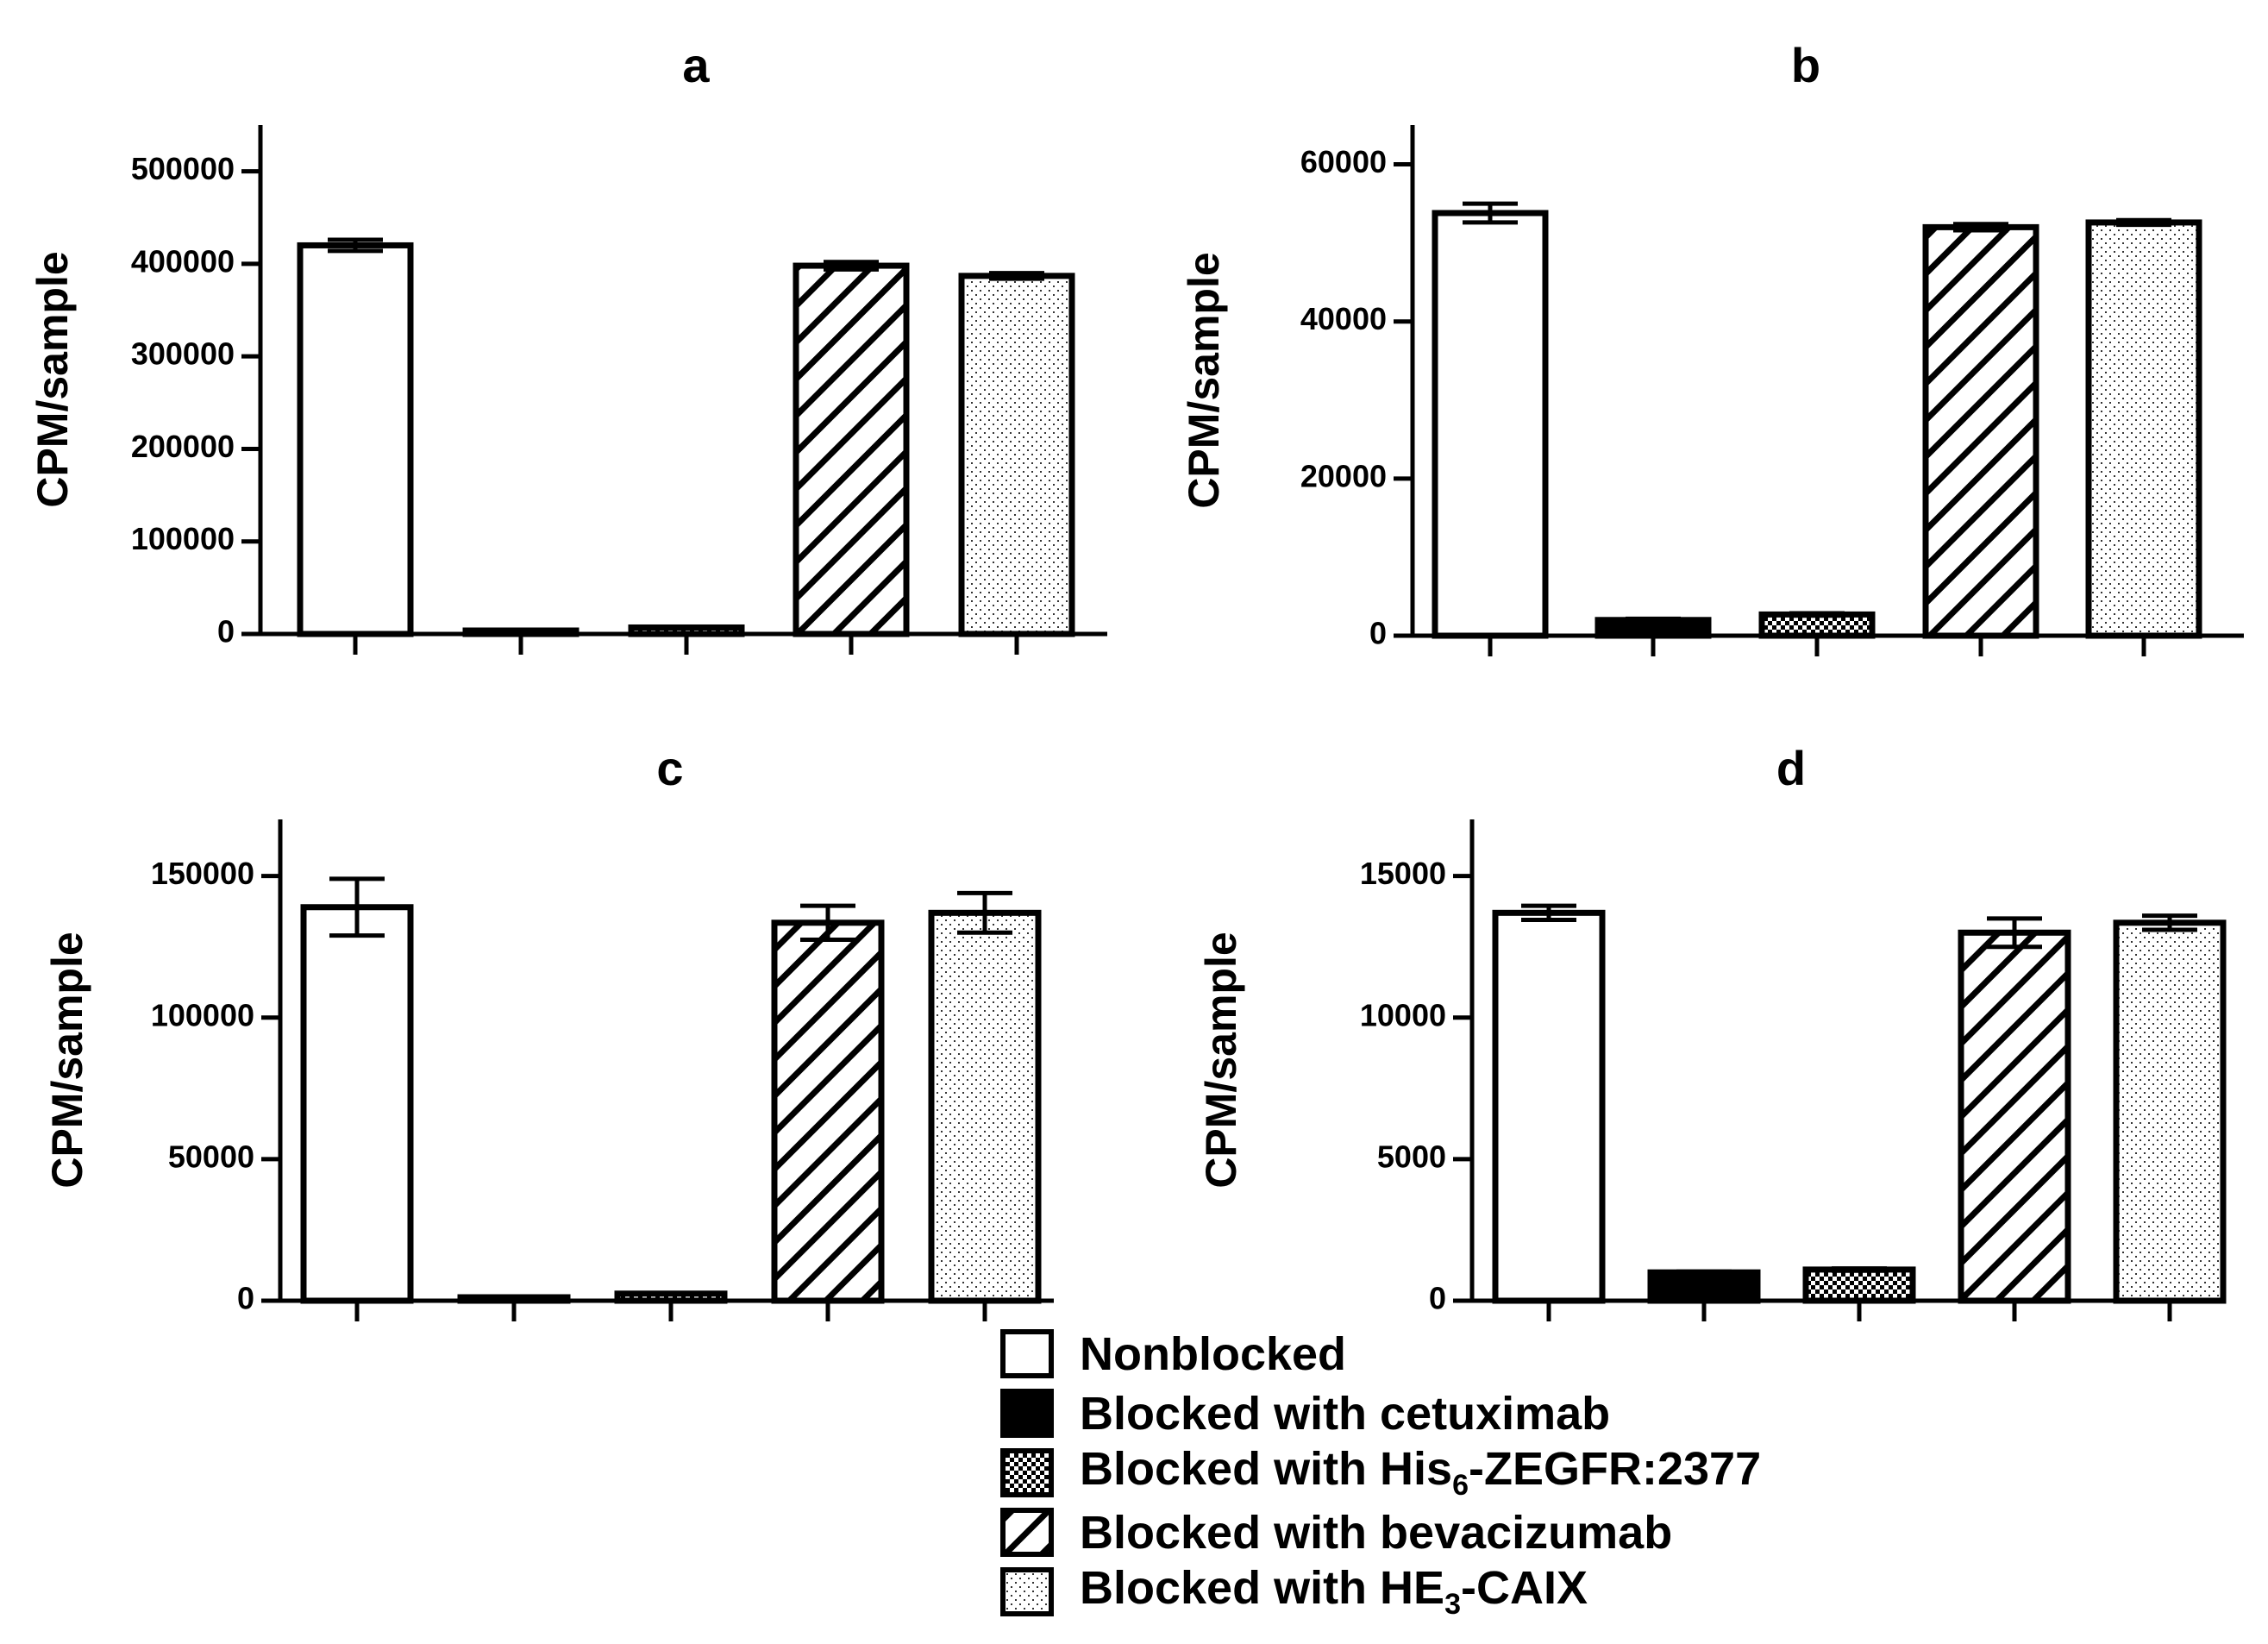 The height and width of the screenshot is (1644, 2268). What do you see at coordinates (1344, 161) in the screenshot?
I see `y-tick-label: 60000` at bounding box center [1344, 161].